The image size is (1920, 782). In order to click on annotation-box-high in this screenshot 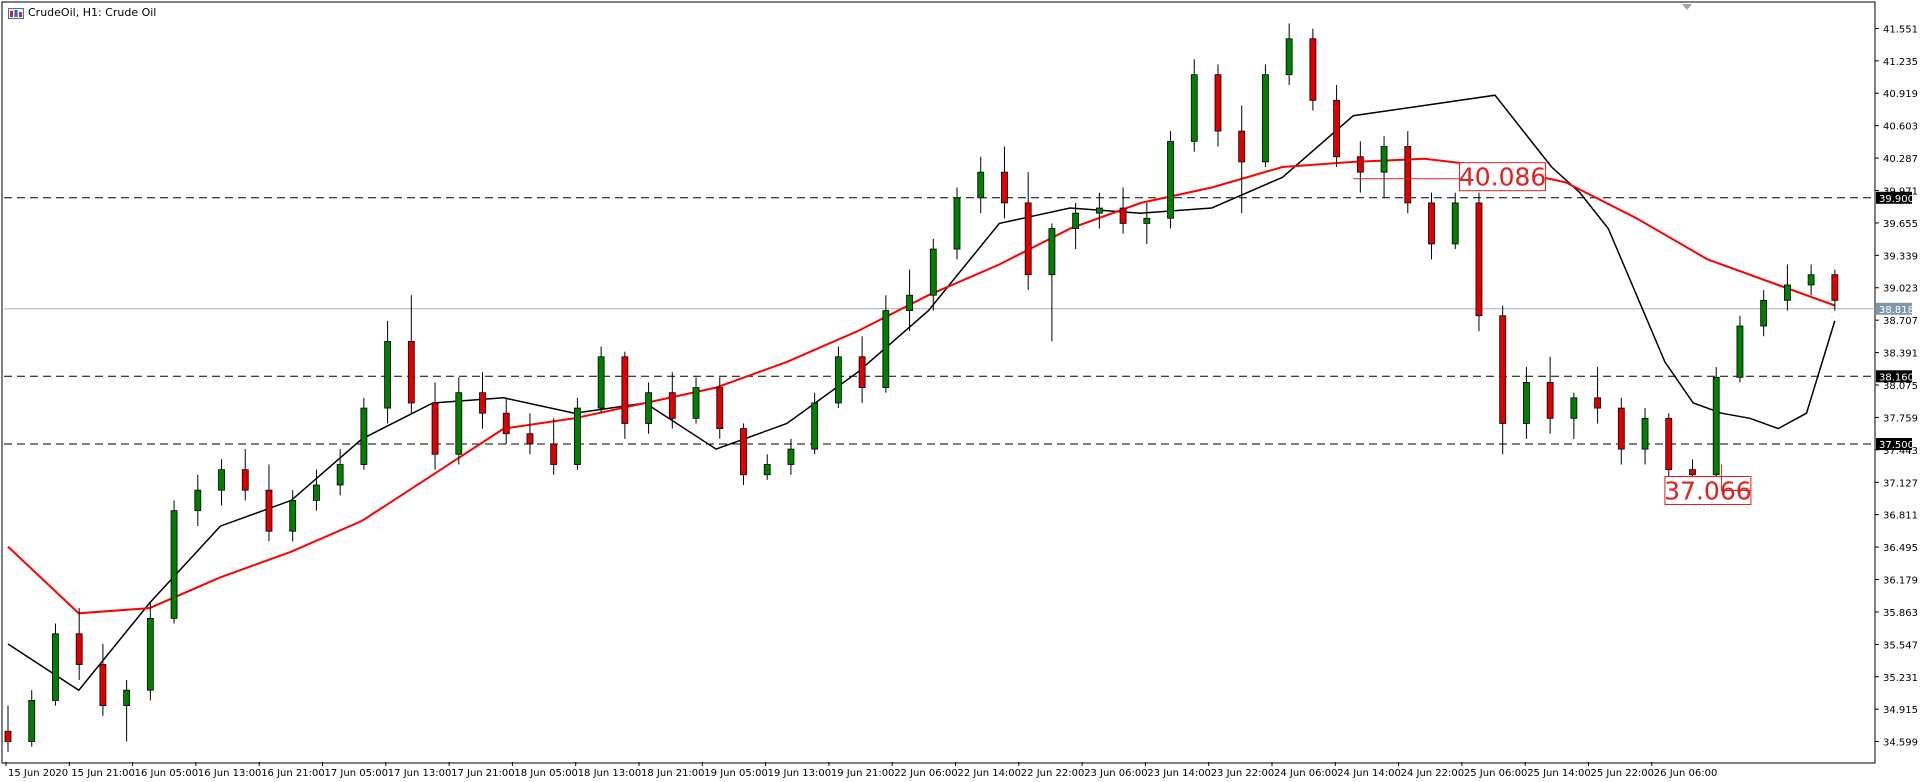, I will do `click(1503, 177)`.